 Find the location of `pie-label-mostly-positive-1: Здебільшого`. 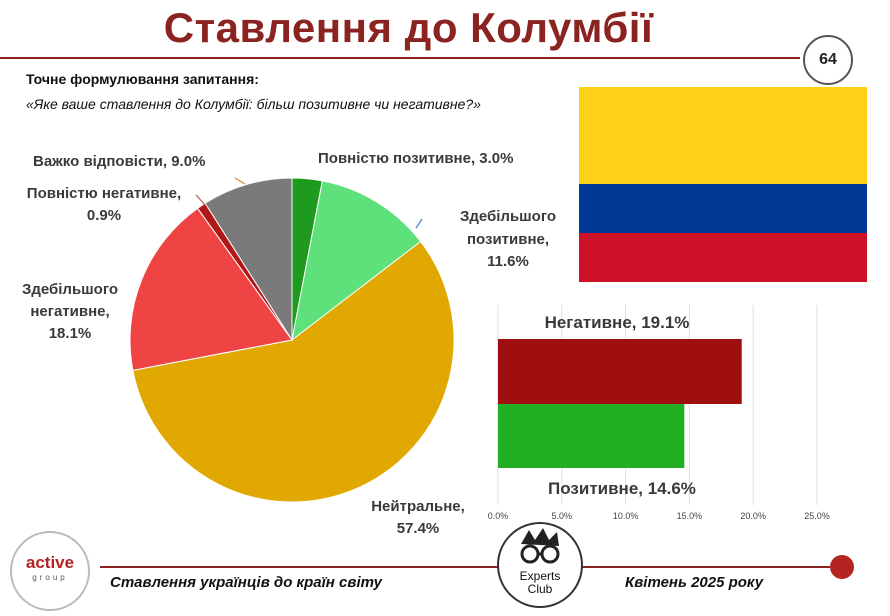

pie-label-mostly-positive-1: Здебільшого is located at coordinates (508, 216).